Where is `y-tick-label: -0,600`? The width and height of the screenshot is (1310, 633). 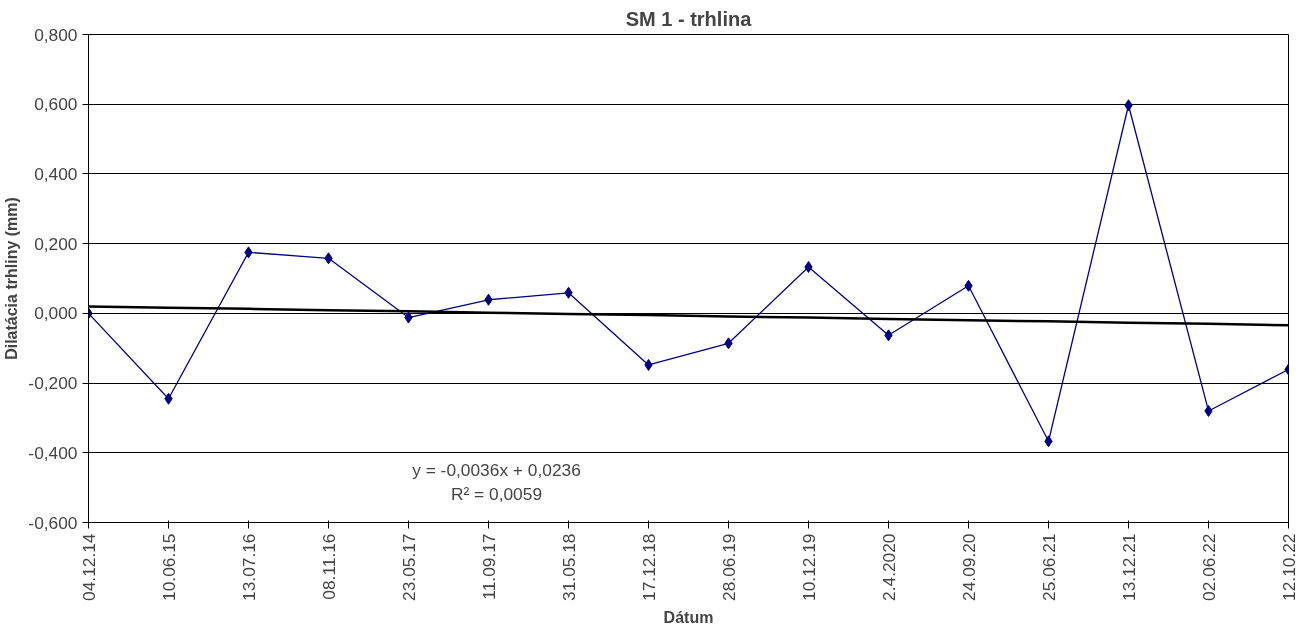
y-tick-label: -0,600 is located at coordinates (53, 522).